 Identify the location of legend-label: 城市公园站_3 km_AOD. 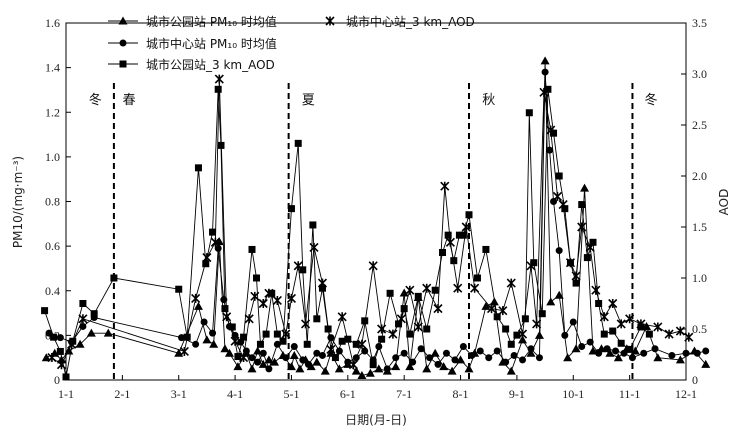
(210, 64).